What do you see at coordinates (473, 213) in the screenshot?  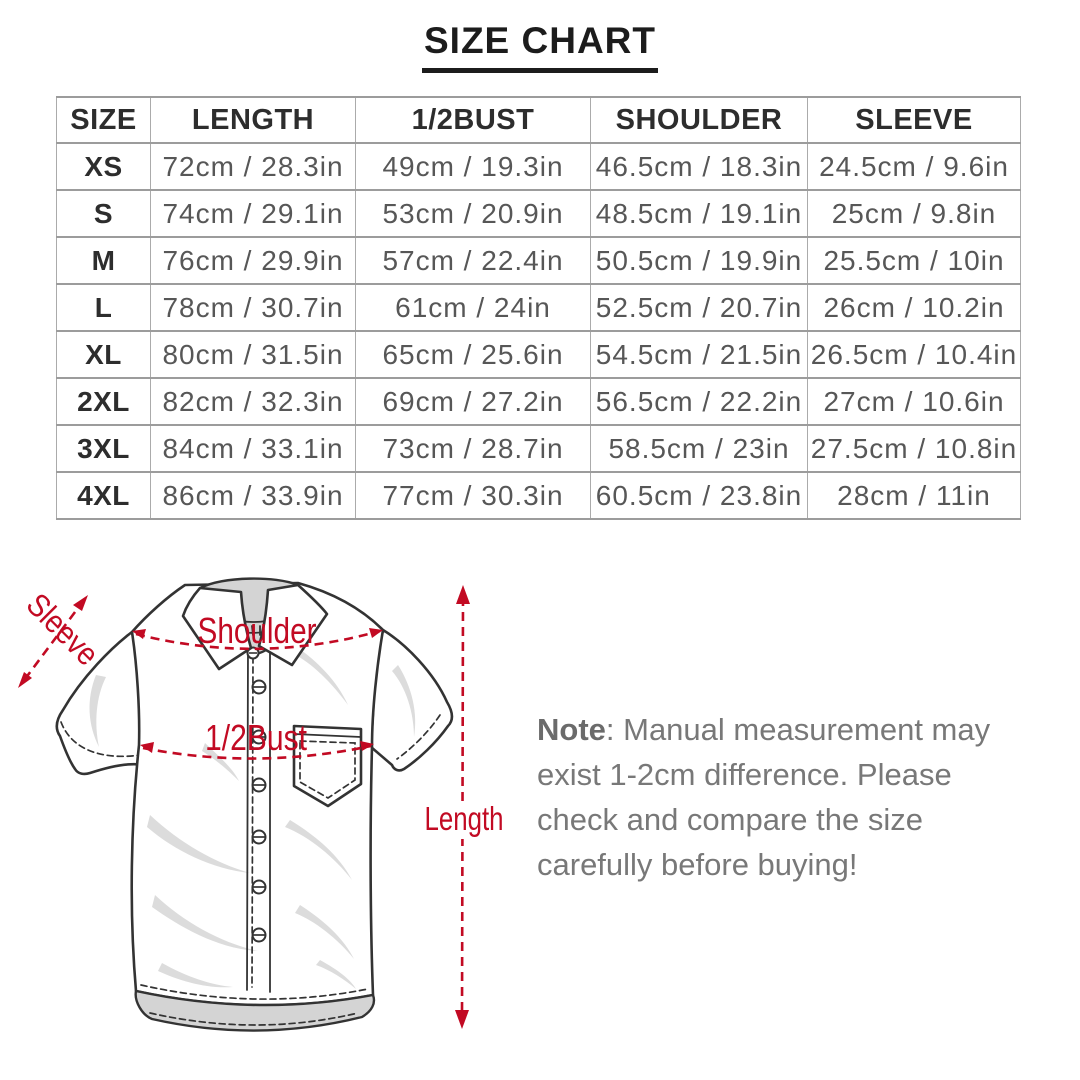 I see `bust-cell: 53cm / 20.9in` at bounding box center [473, 213].